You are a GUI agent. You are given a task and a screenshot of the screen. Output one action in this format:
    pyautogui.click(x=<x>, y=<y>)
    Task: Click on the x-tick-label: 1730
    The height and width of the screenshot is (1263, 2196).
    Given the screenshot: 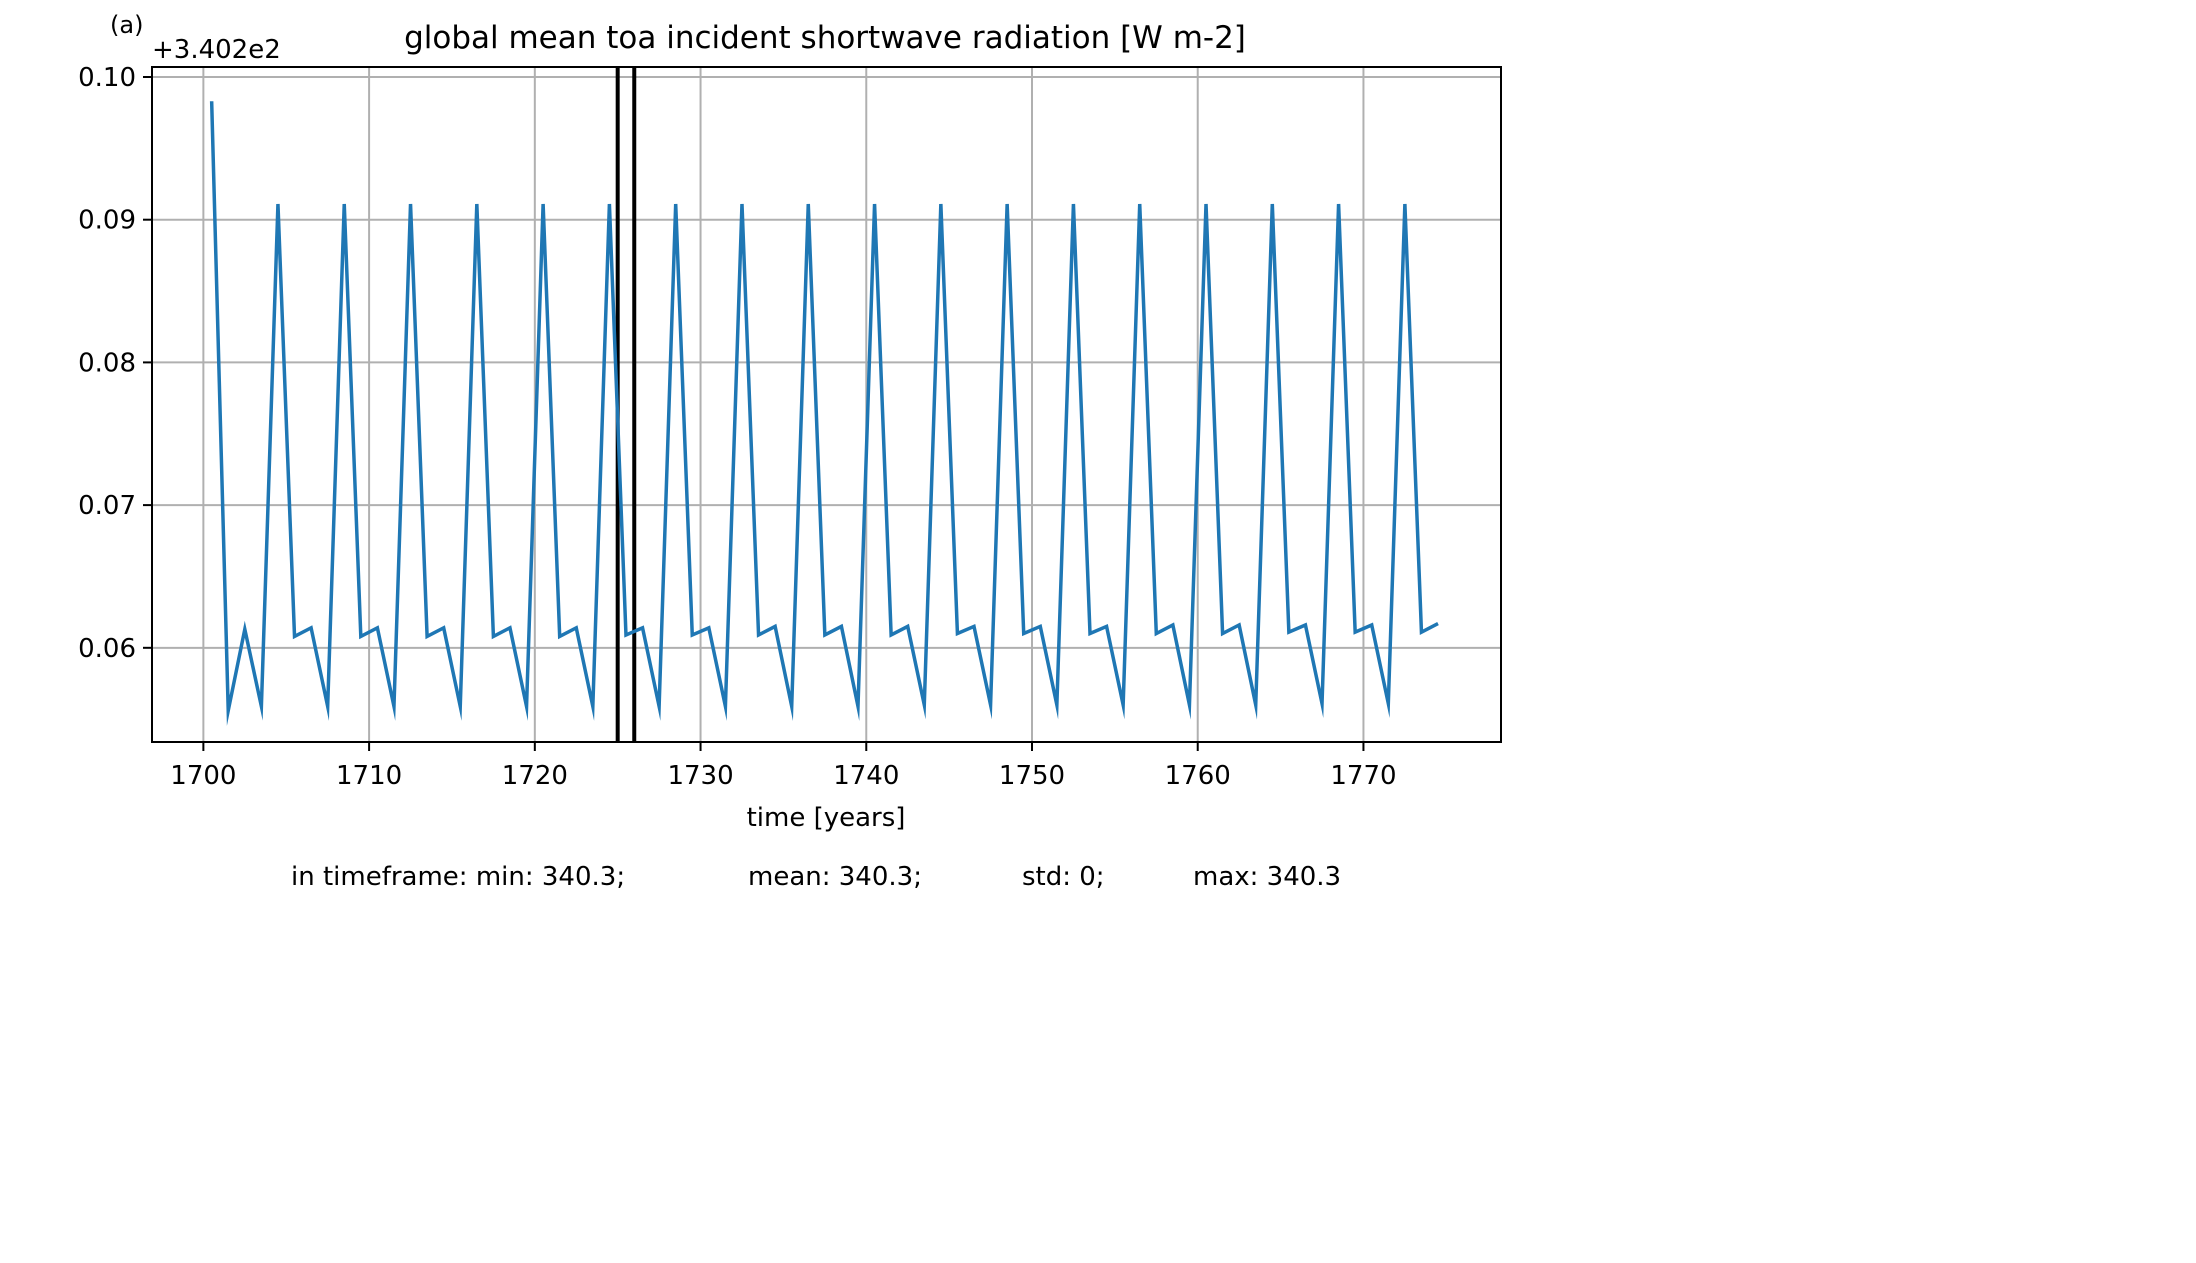 What is the action you would take?
    pyautogui.click(x=700, y=776)
    